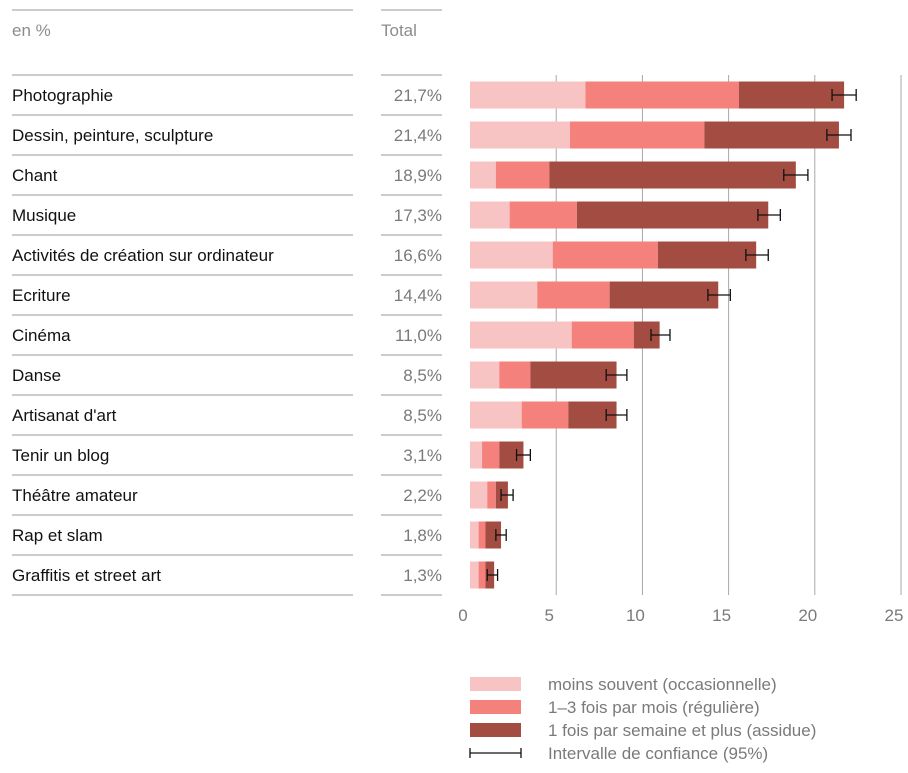 Image resolution: width=908 pixels, height=773 pixels. I want to click on x-tick-label: 0, so click(462, 615).